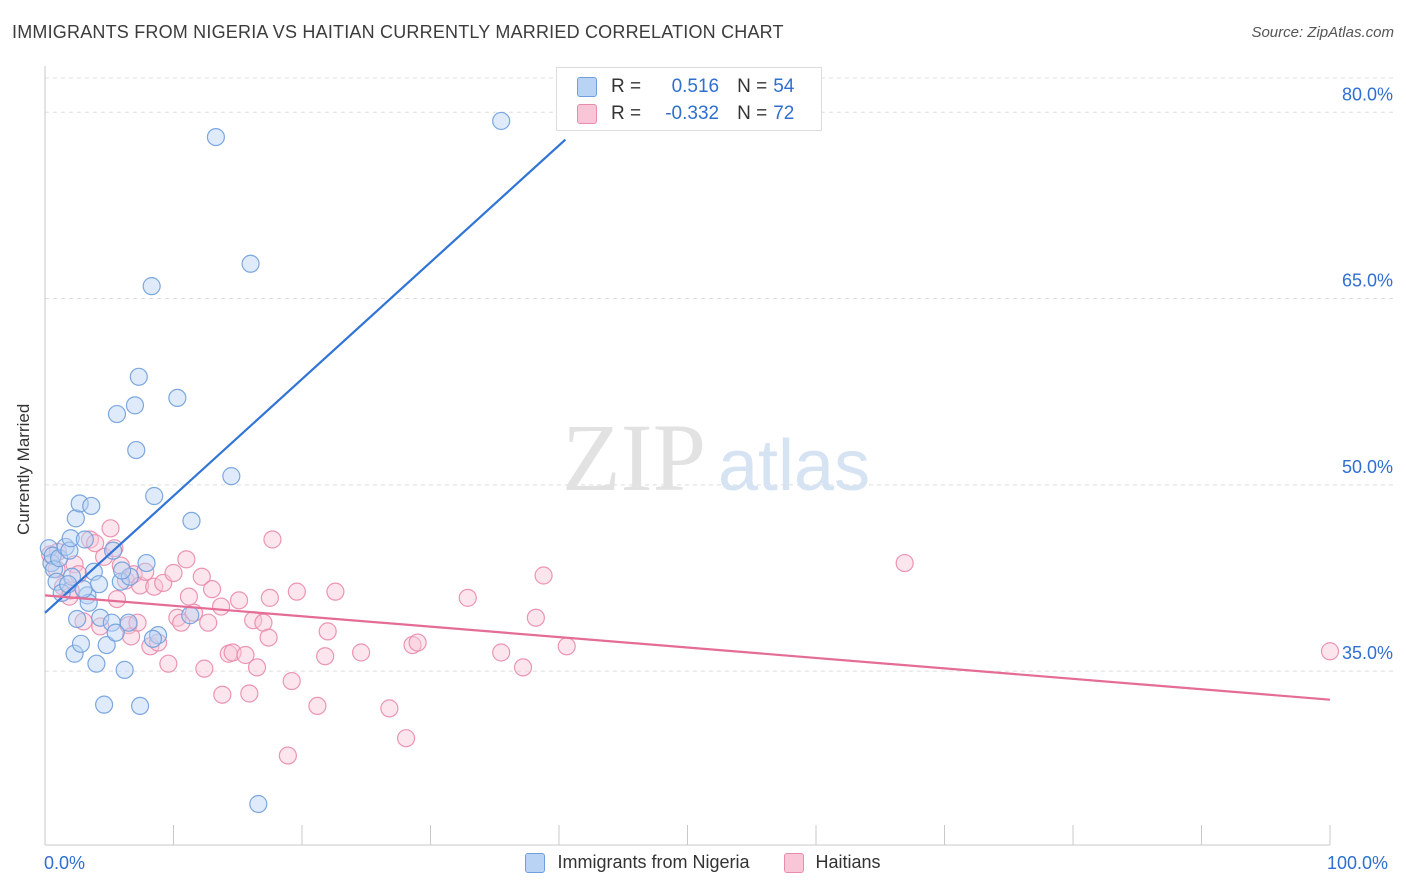 This screenshot has width=1406, height=892. I want to click on series-legend: Immigrants from Nigeria Haitians, so click(703, 862).